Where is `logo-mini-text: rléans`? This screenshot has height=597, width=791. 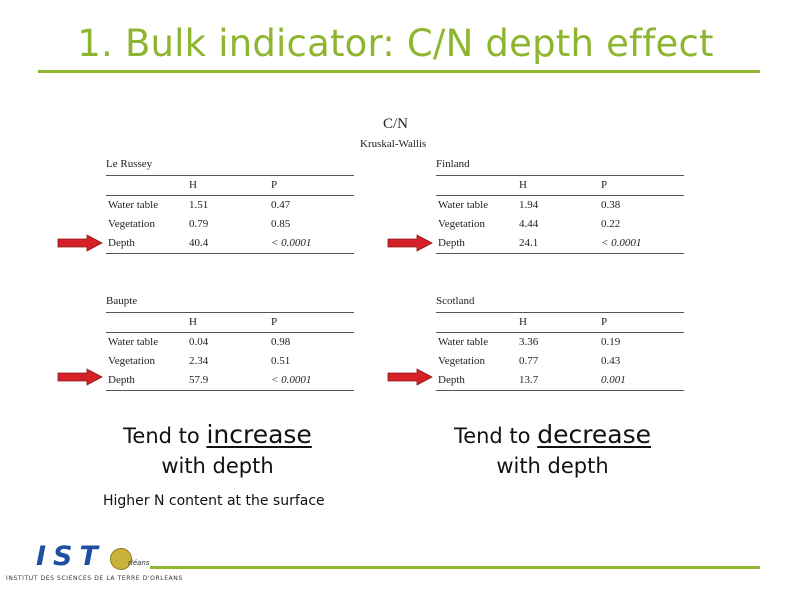 logo-mini-text: rléans is located at coordinates (139, 563).